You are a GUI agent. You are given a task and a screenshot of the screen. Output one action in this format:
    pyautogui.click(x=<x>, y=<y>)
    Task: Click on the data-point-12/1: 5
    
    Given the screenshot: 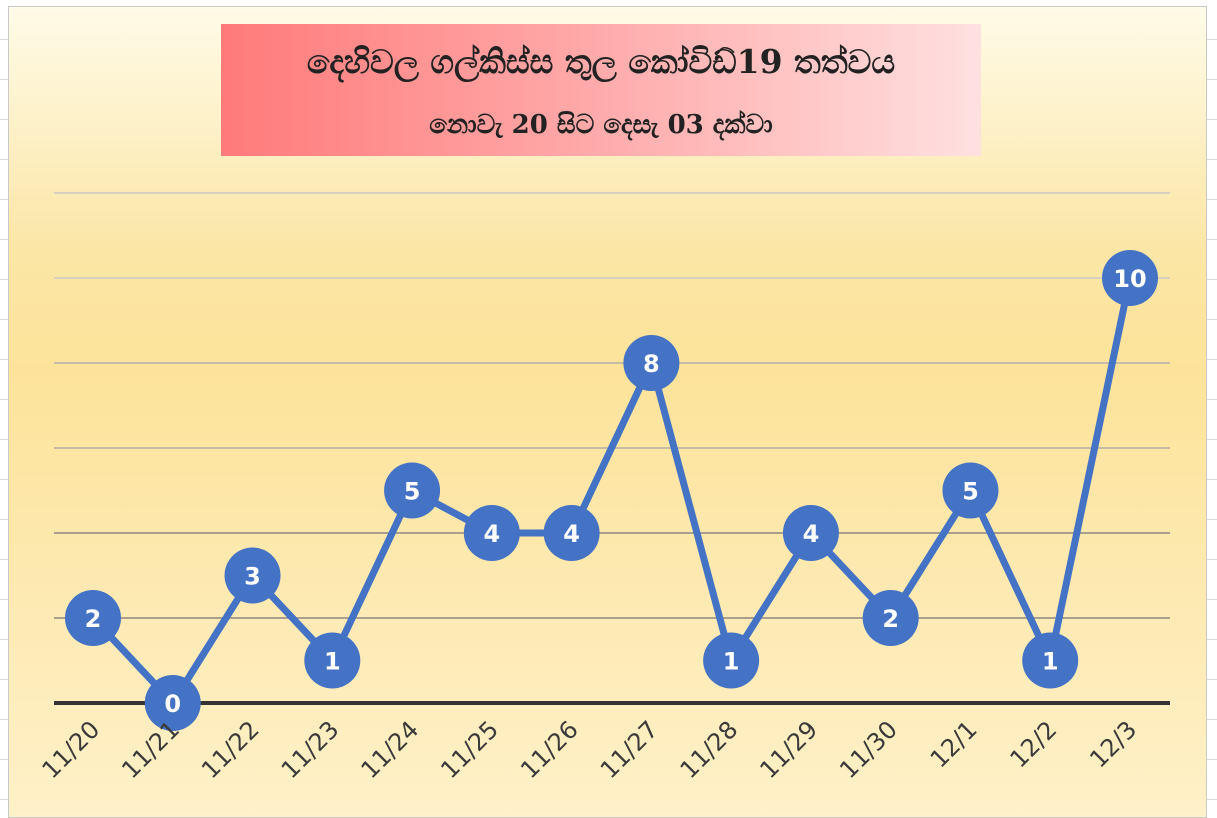 What is the action you would take?
    pyautogui.click(x=970, y=490)
    